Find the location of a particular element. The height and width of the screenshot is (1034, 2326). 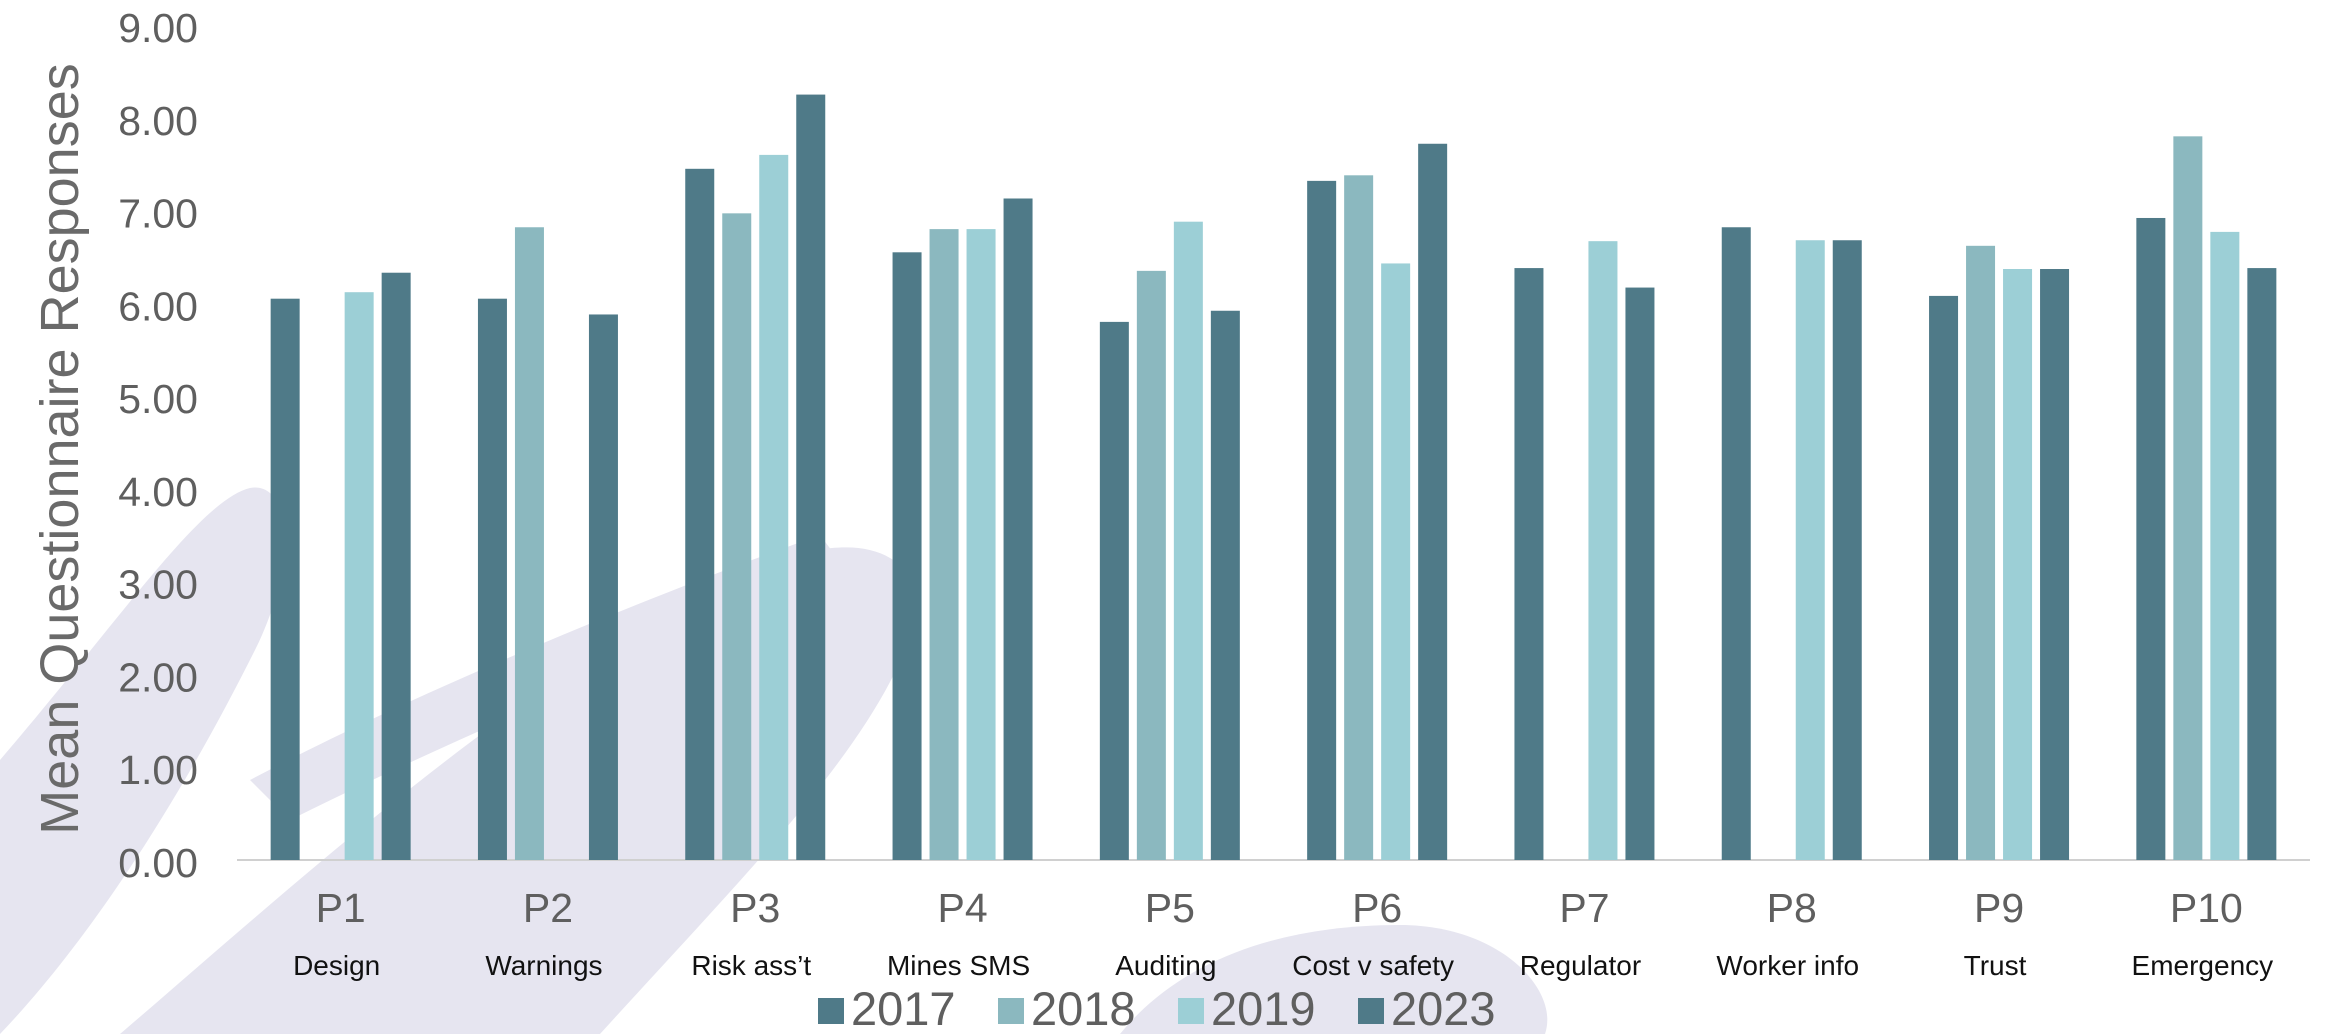

bar-2017-p9 is located at coordinates (1944, 577).